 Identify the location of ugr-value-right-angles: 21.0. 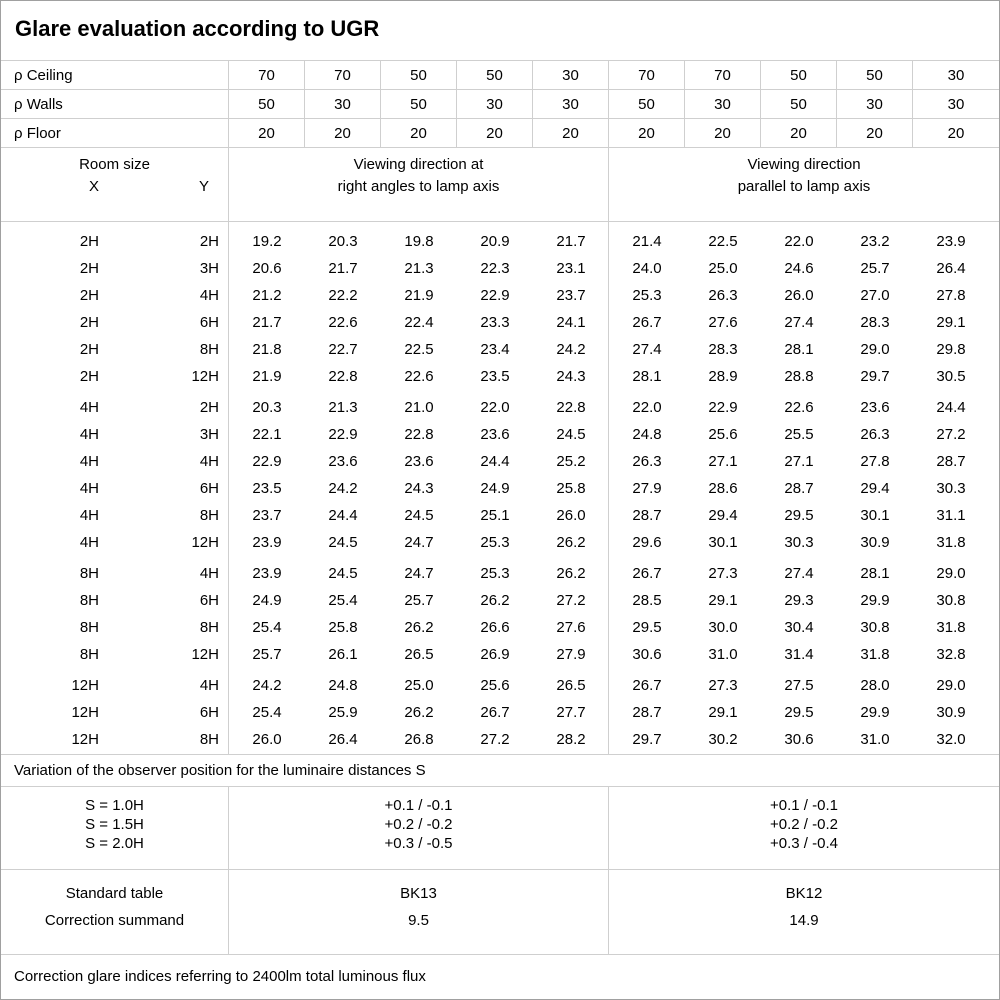
(419, 407).